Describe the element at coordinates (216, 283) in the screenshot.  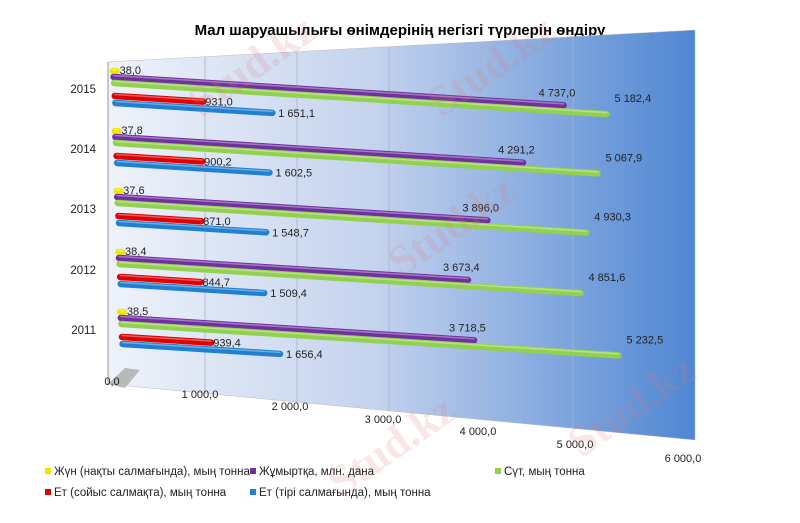
I see `data-label: 844,7` at that location.